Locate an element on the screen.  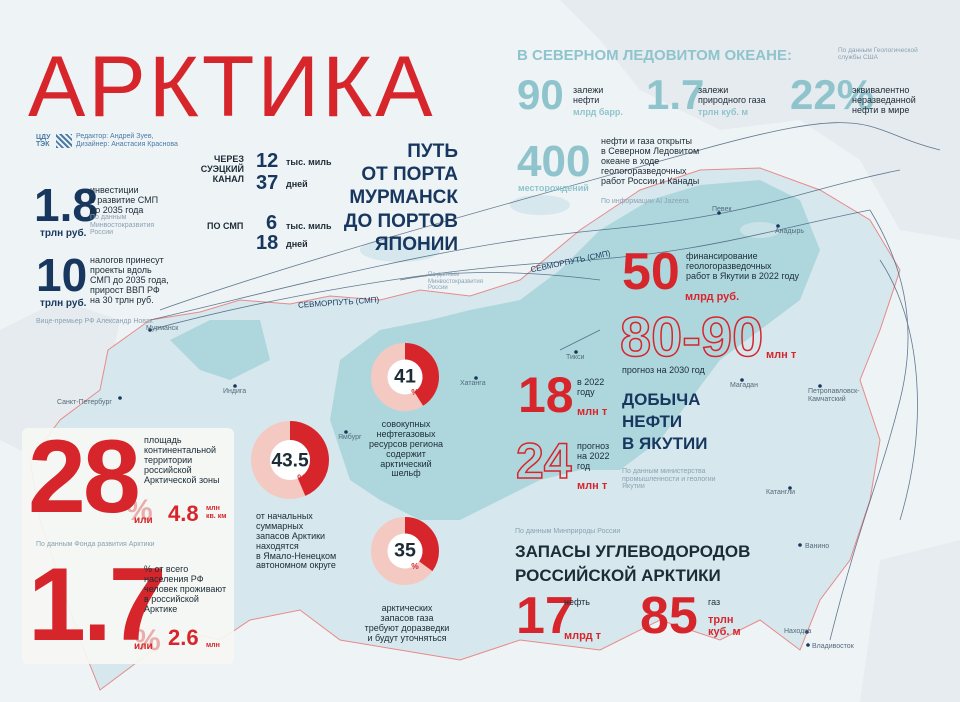
smp-miles: 6 is located at coordinates (272, 223).